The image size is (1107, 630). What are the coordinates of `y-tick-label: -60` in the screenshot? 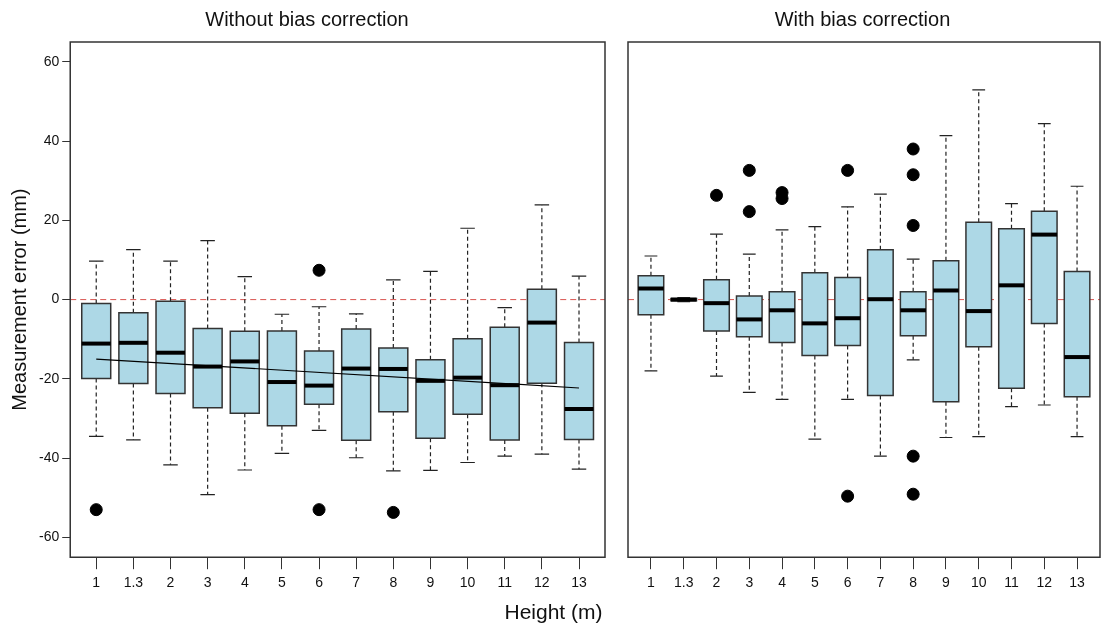 It's located at (49, 536).